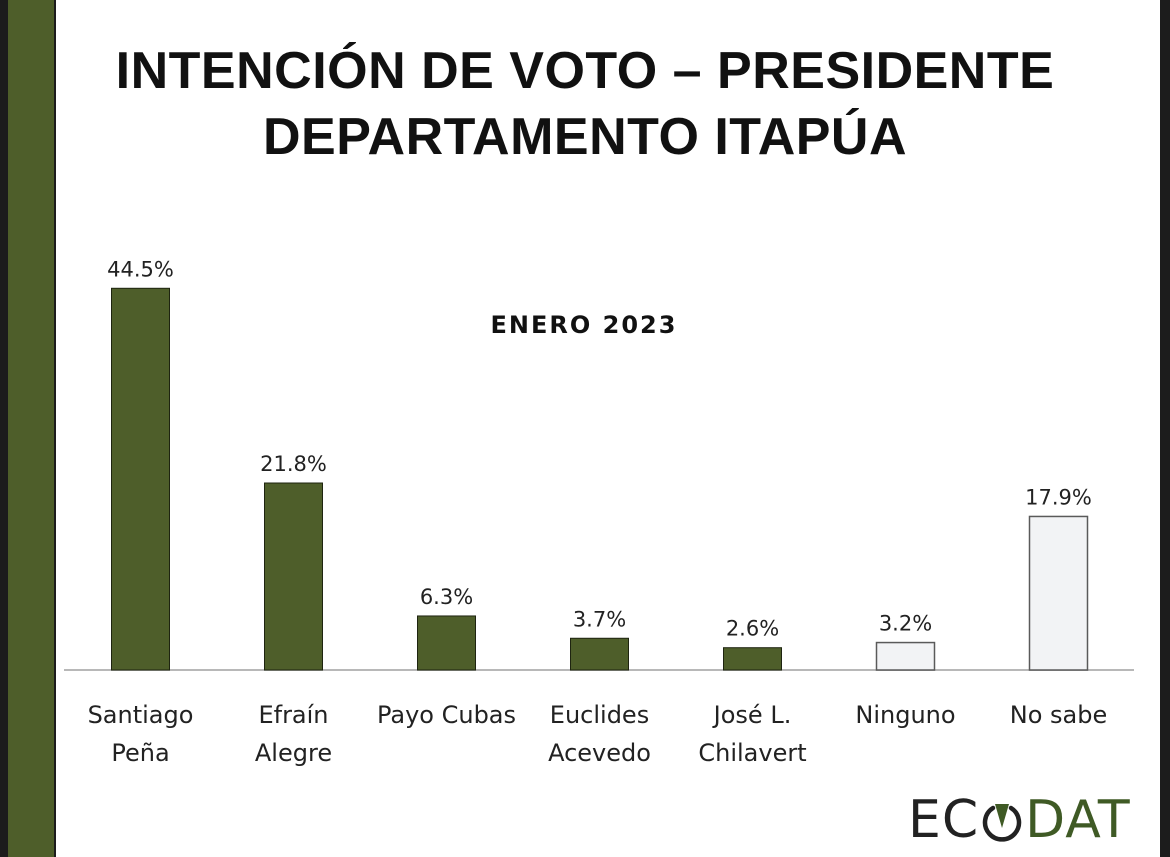 Image resolution: width=1170 pixels, height=857 pixels. What do you see at coordinates (293, 464) in the screenshot?
I see `bar-value-label-1: 21.8%` at bounding box center [293, 464].